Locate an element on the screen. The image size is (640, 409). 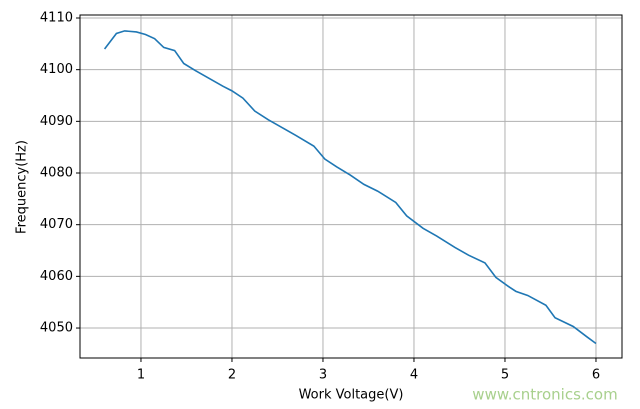
y-axis-label: Frequency(Hz) is located at coordinates (22, 187).